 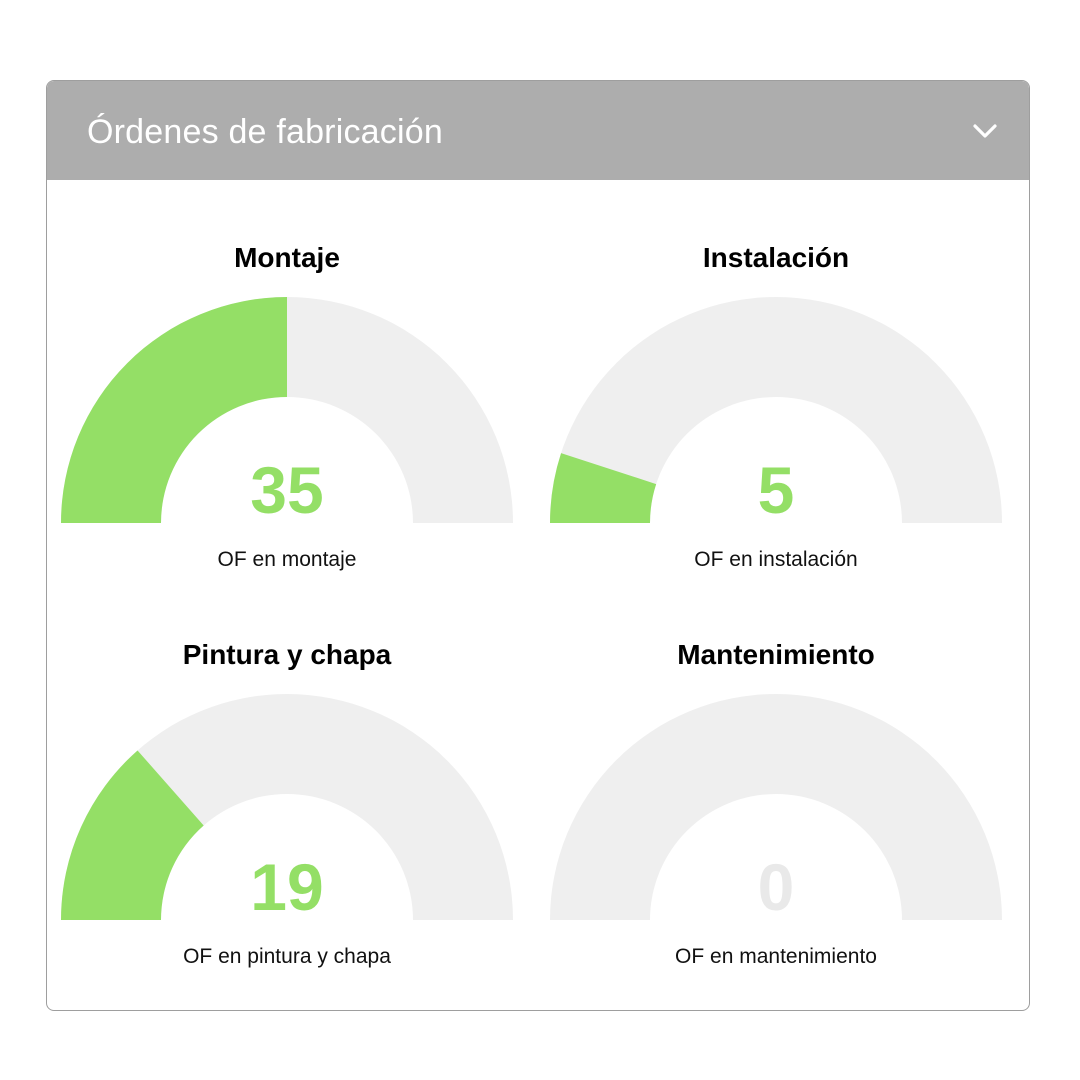 What do you see at coordinates (265, 132) in the screenshot?
I see `panel-title: Órdenes de fabricación` at bounding box center [265, 132].